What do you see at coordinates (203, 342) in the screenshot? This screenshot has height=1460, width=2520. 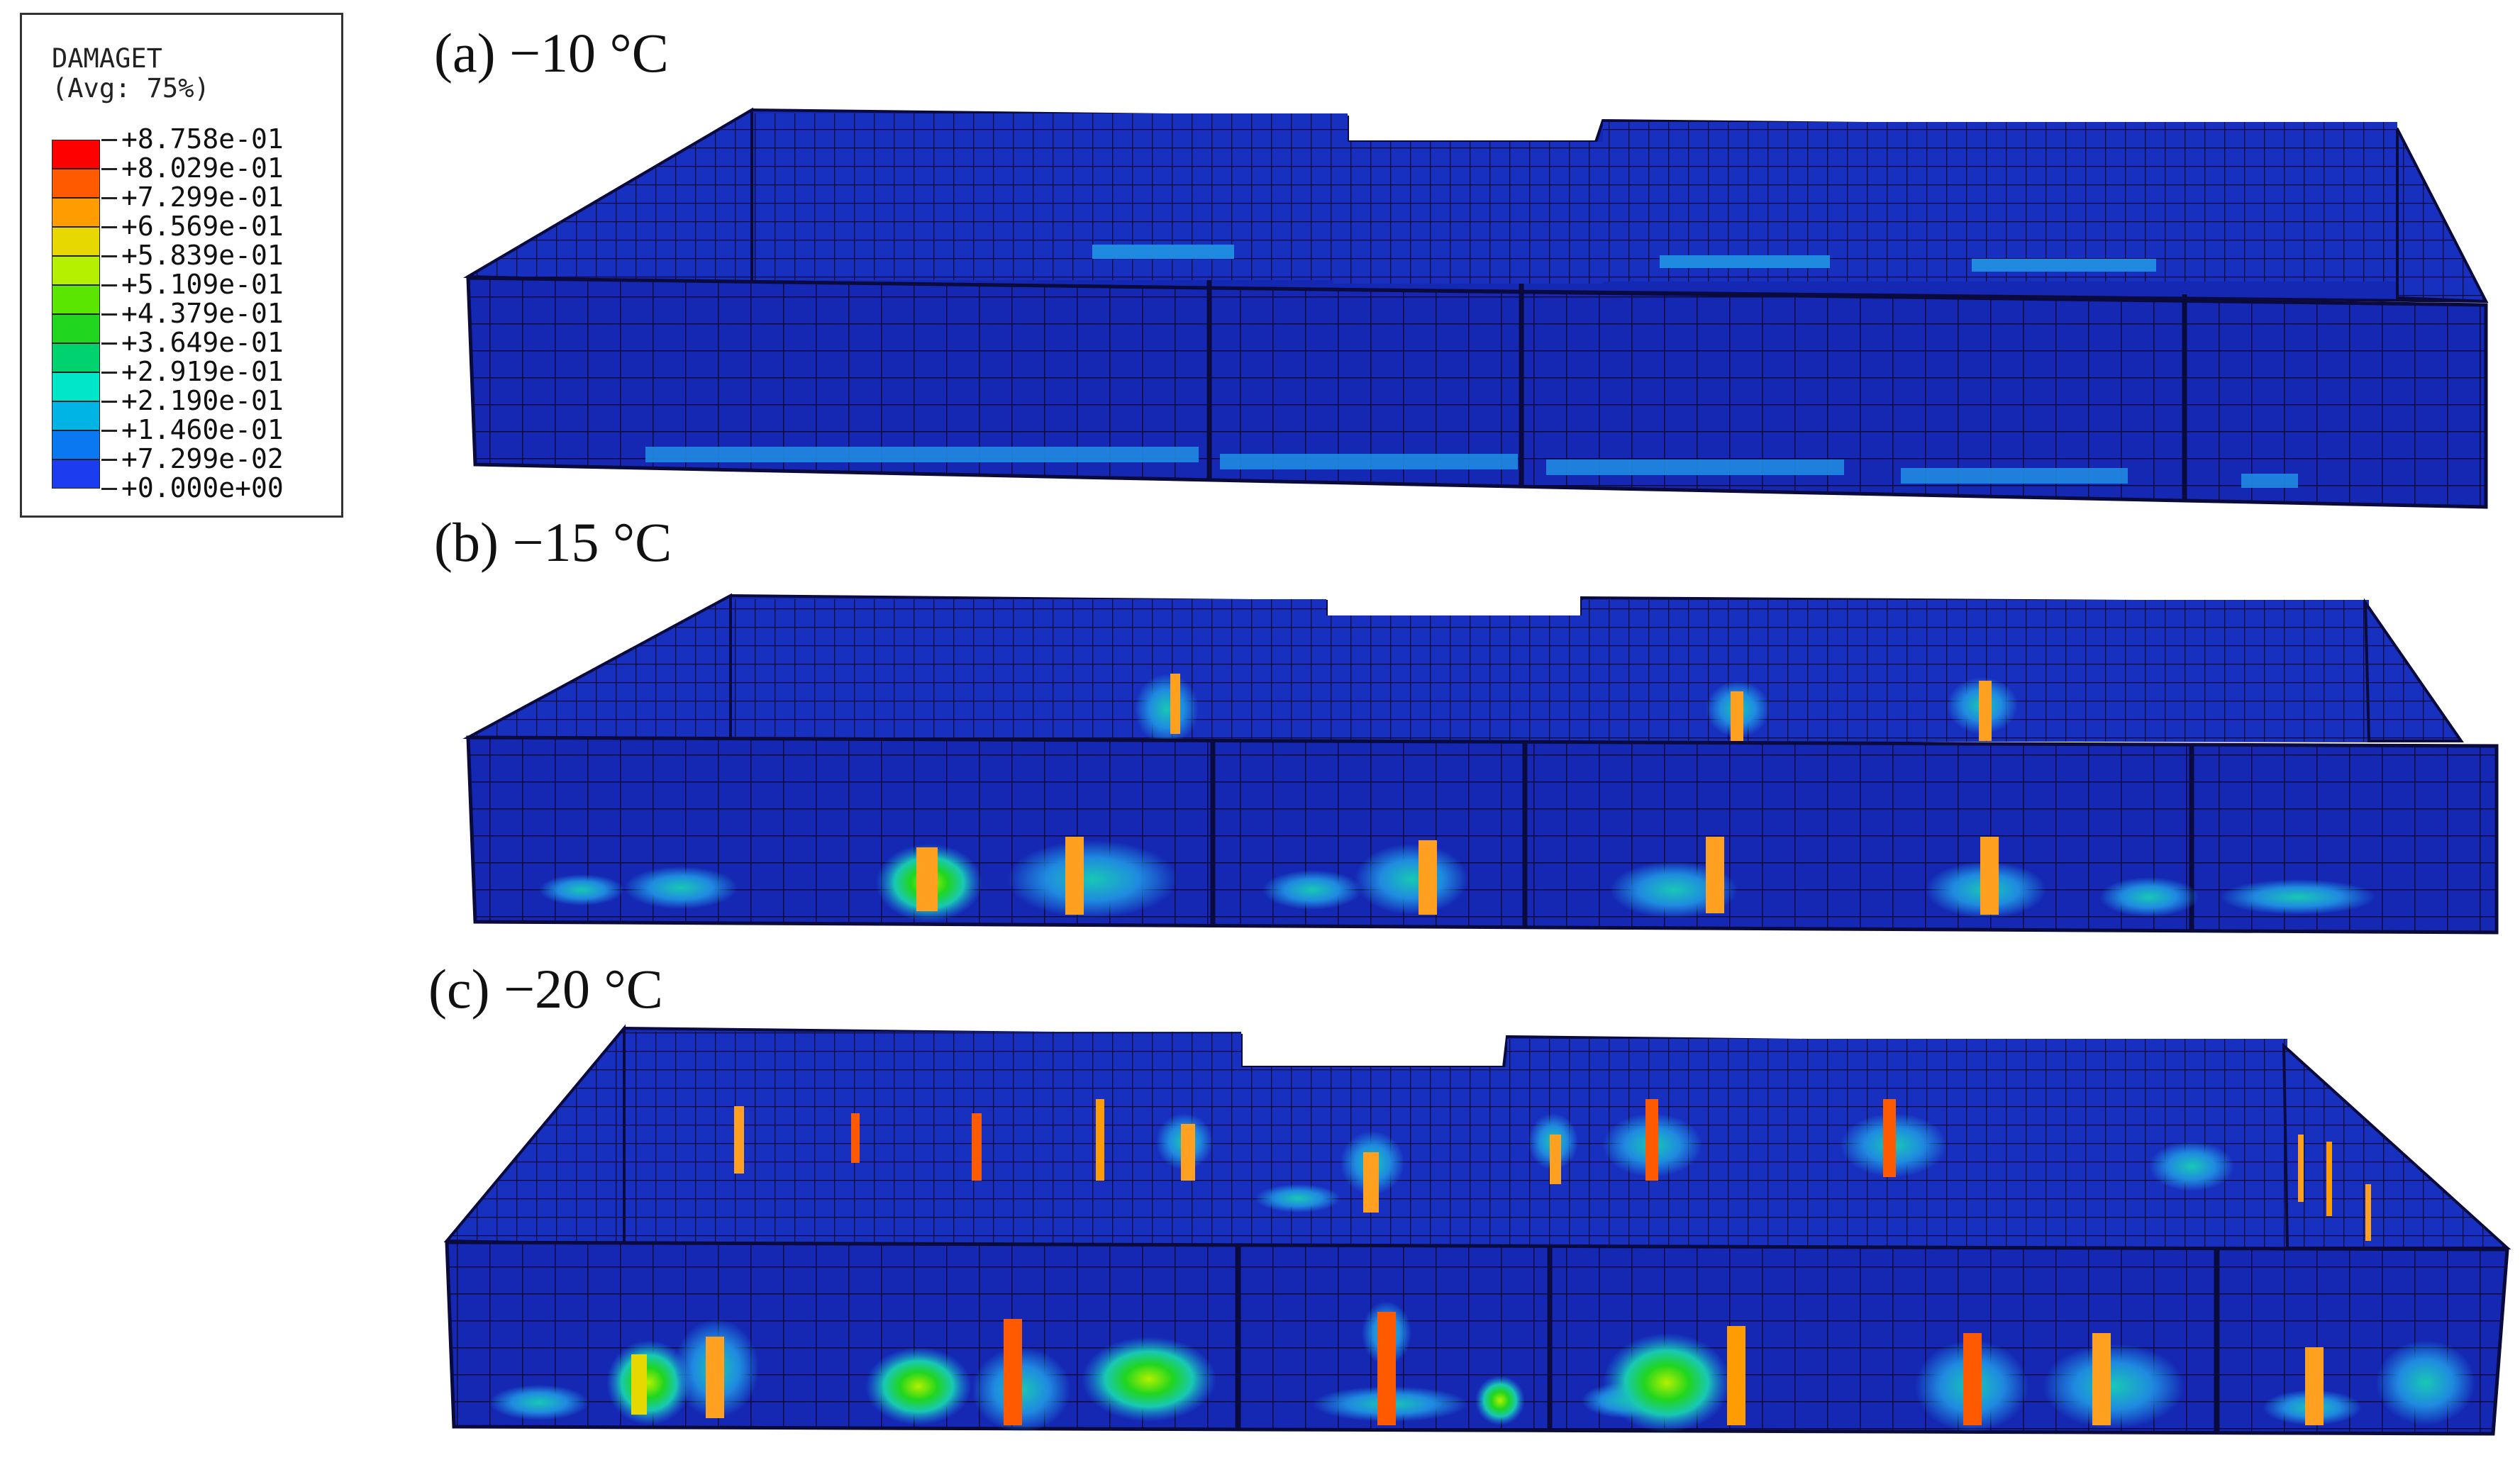 I see `legend-value: +3.649e-01` at bounding box center [203, 342].